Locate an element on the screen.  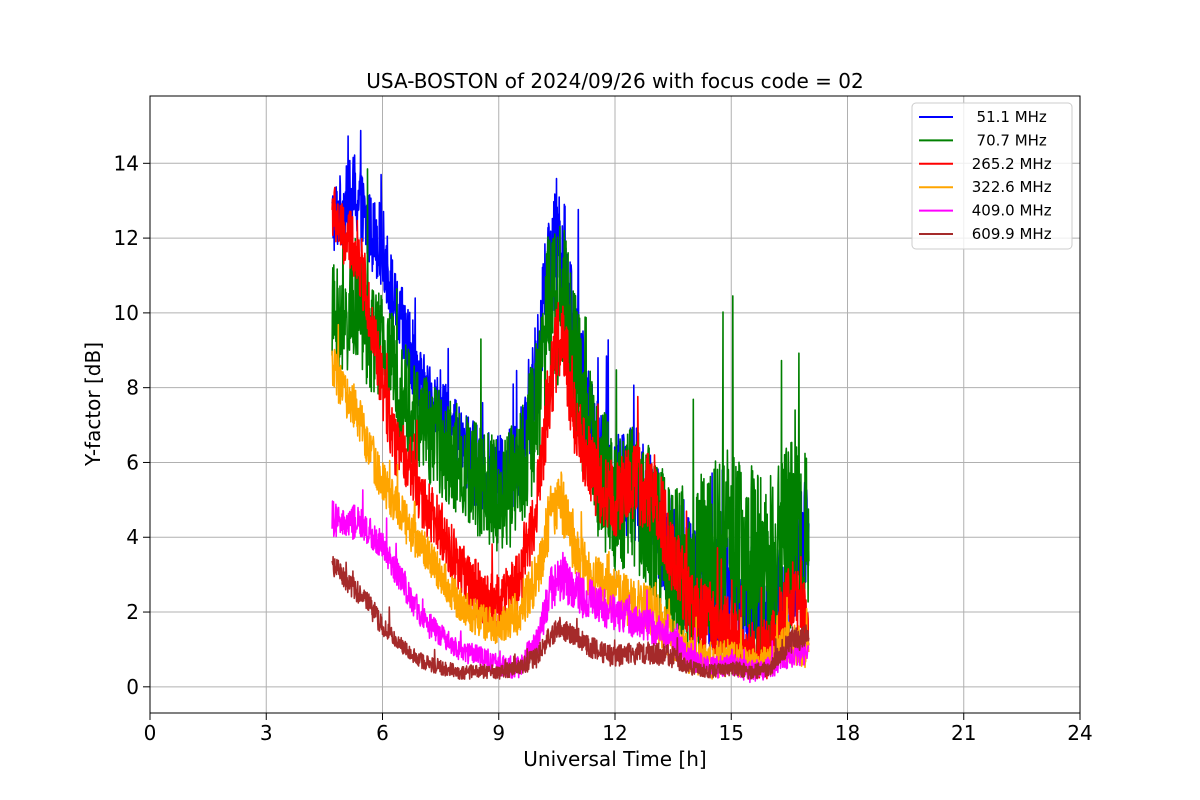
y-tick-label: 0 is located at coordinates (132, 687).